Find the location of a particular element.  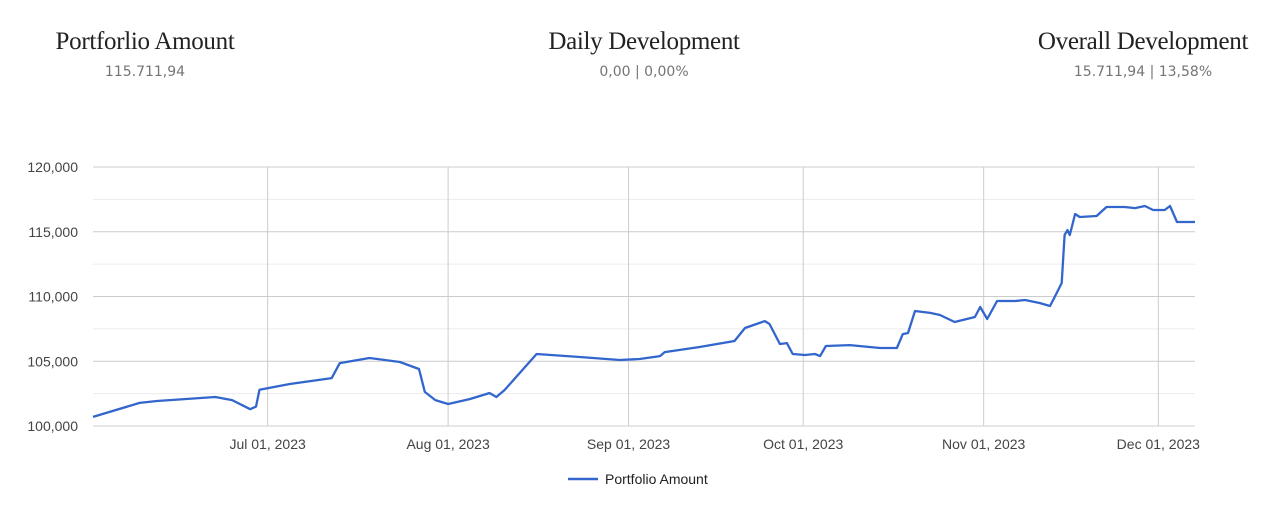

x-tick-label: Jul 01, 2023 is located at coordinates (267, 444).